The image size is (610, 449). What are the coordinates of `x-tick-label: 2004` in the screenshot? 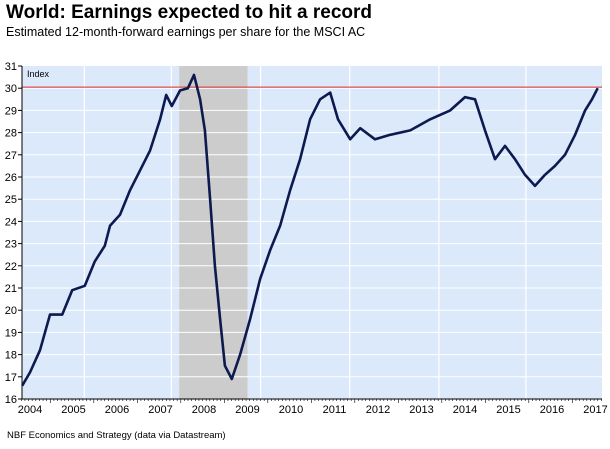 It's located at (30, 410).